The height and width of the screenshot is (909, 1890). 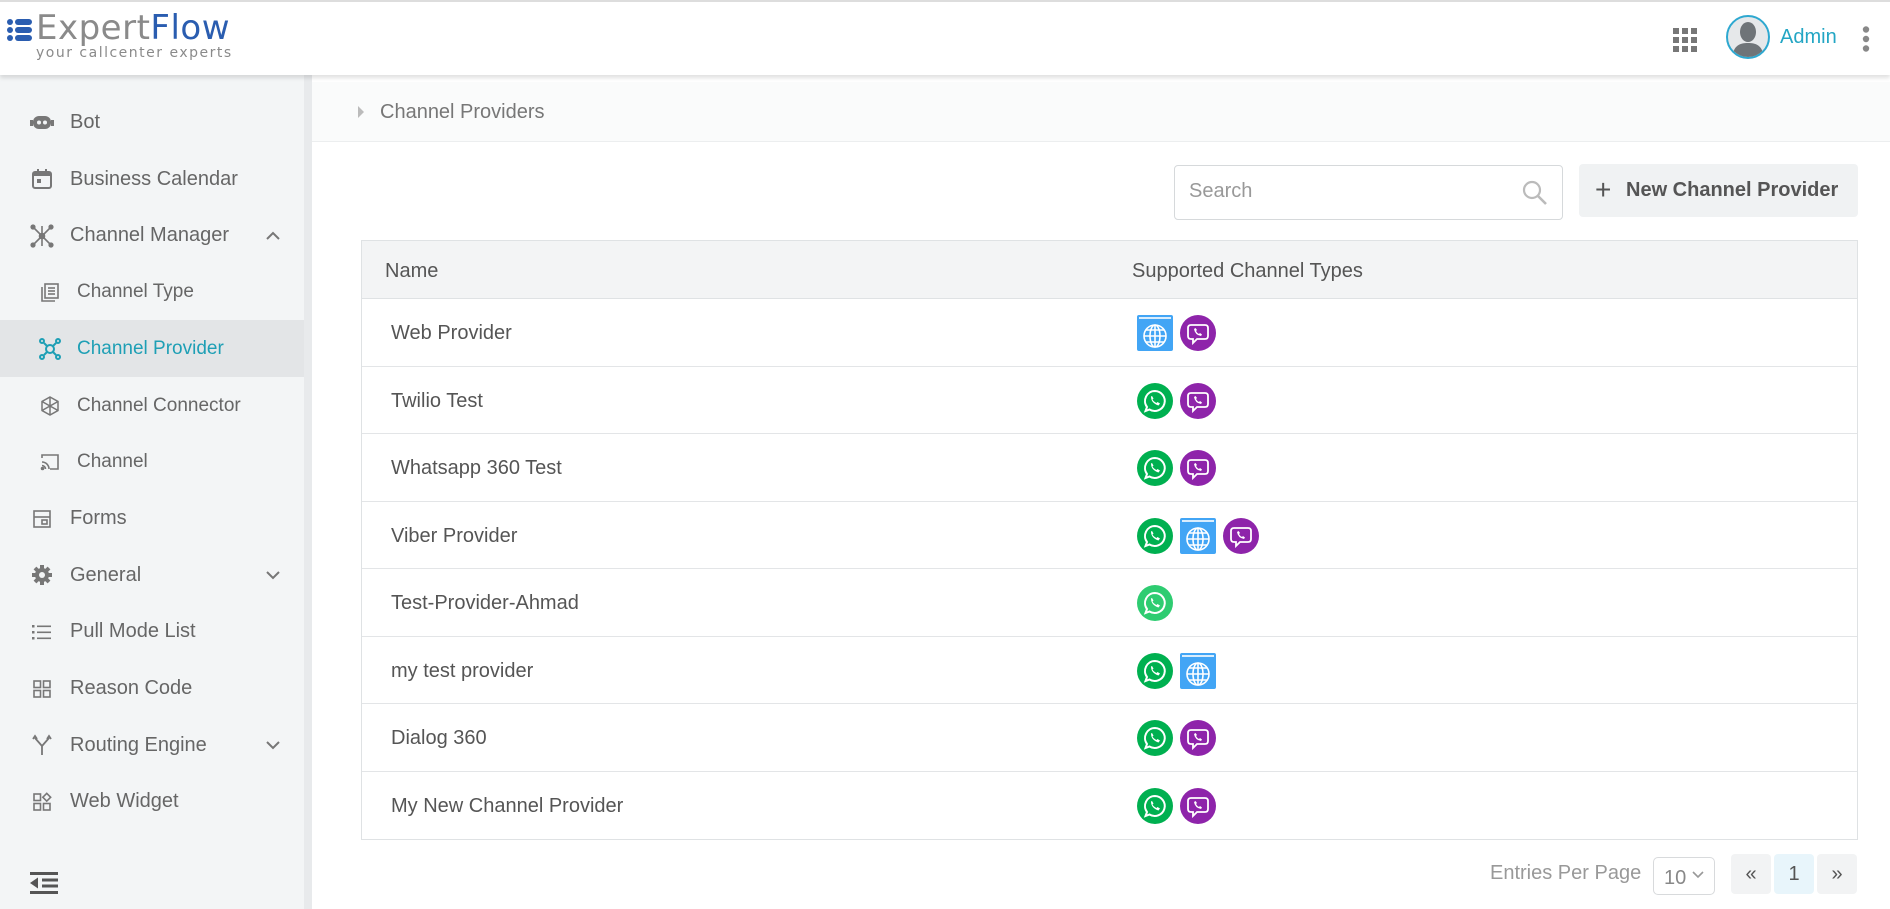 I want to click on sidebar-item-pull-mode-list: Pull Mode List, so click(x=152, y=631).